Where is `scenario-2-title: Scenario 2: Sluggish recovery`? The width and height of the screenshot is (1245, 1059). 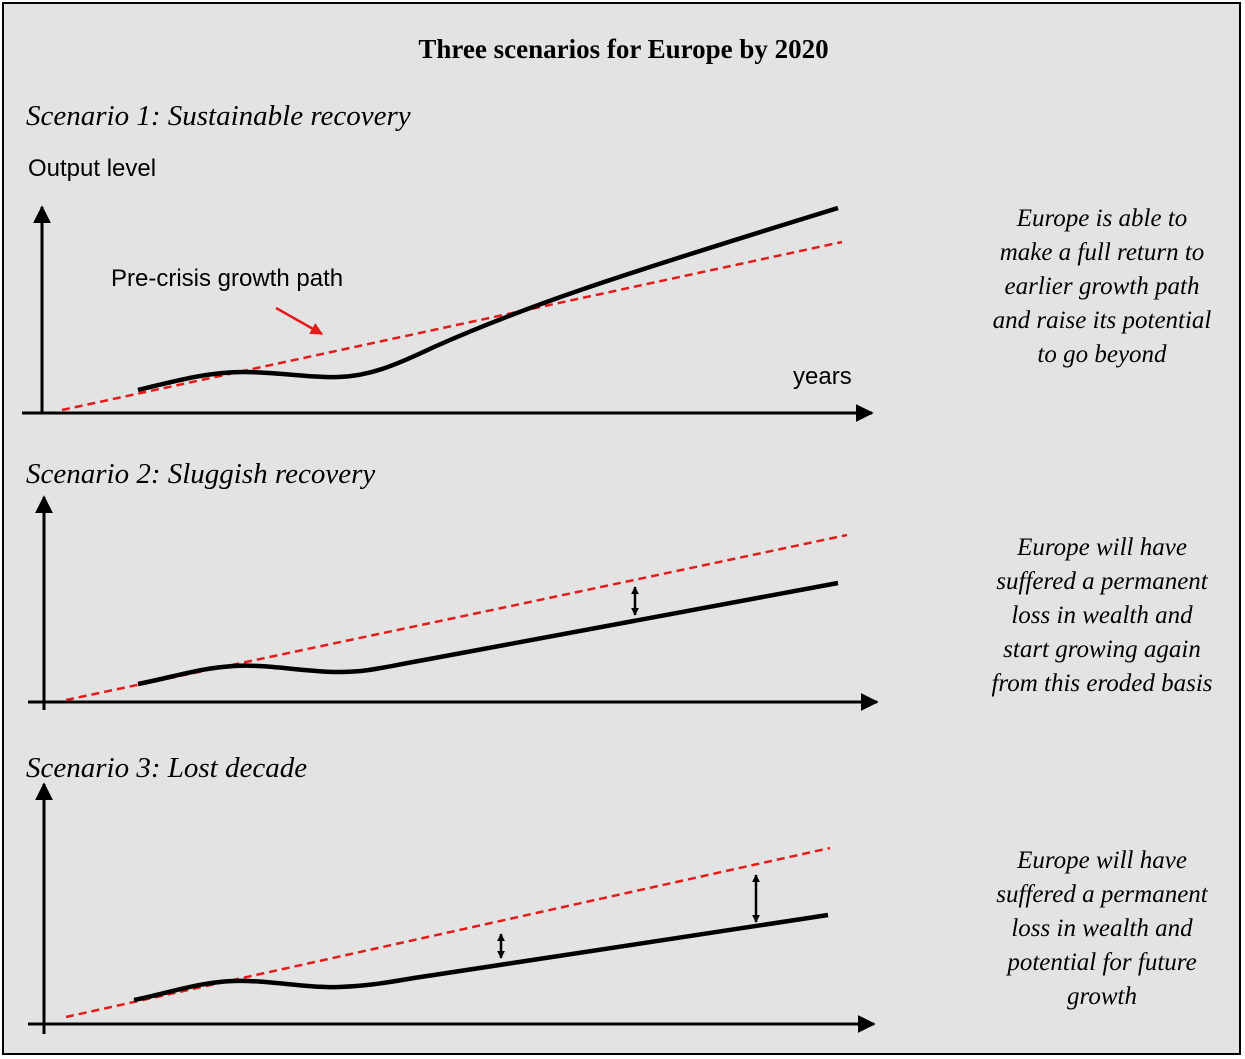
scenario-2-title: Scenario 2: Sluggish recovery is located at coordinates (201, 474).